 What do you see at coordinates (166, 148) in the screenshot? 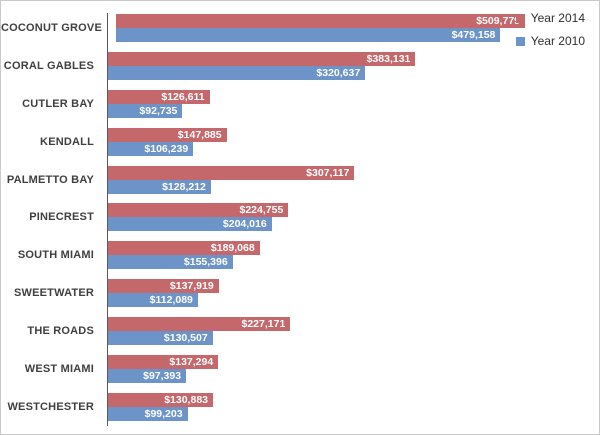
I see `bar-value-label: $106,239` at bounding box center [166, 148].